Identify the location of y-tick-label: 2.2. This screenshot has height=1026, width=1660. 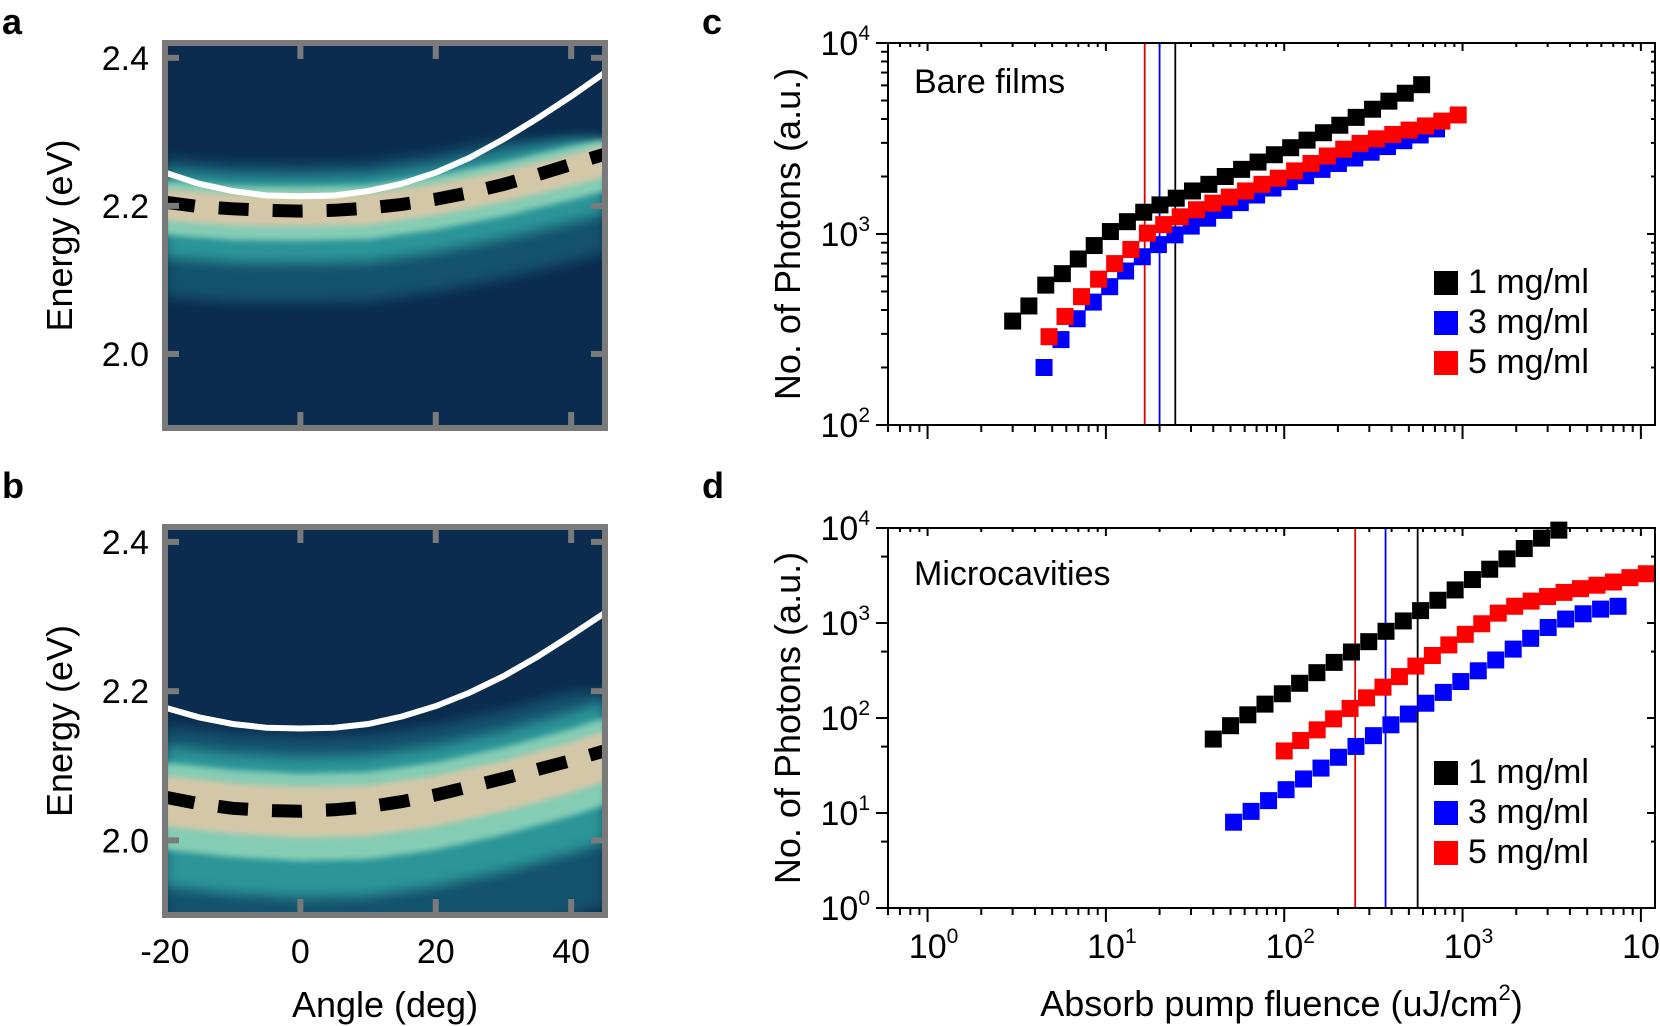
(125, 207).